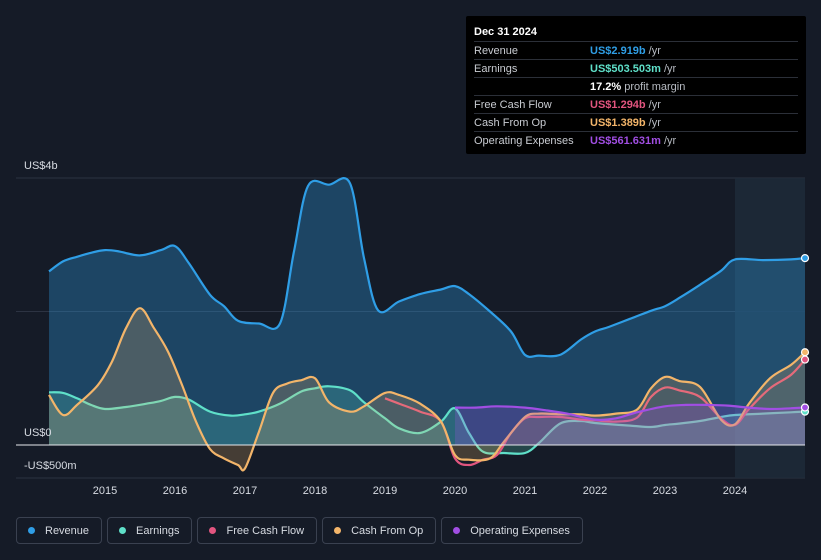 This screenshot has width=821, height=560. Describe the element at coordinates (665, 491) in the screenshot. I see `x-tick-label: 2023` at that location.